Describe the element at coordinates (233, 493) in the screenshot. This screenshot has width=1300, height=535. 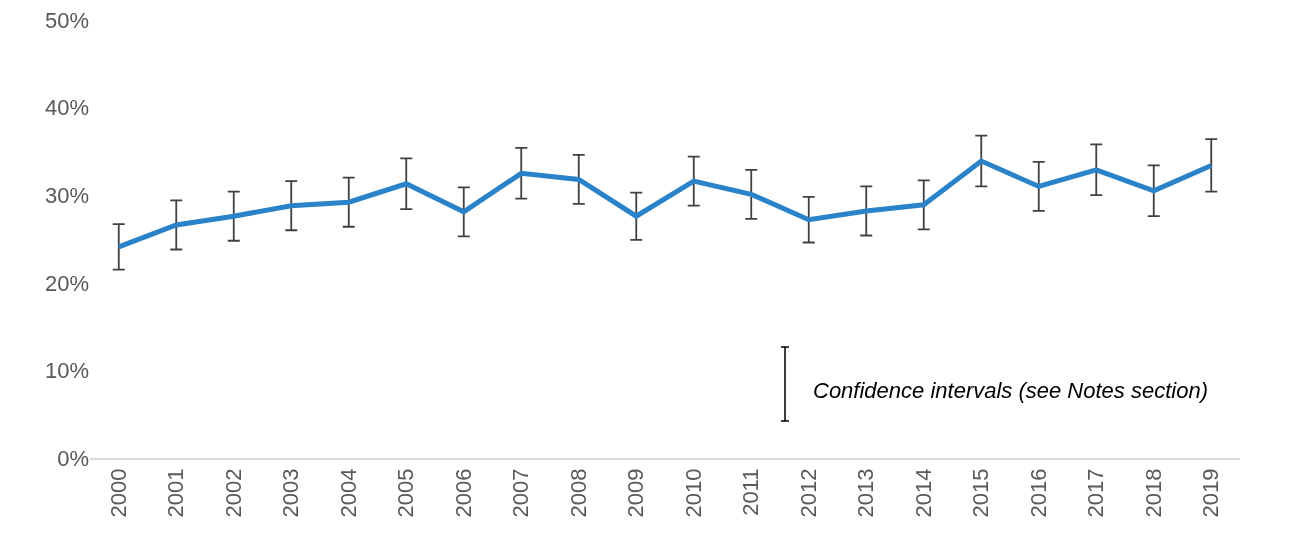
I see `x-tick-label: 2002` at that location.